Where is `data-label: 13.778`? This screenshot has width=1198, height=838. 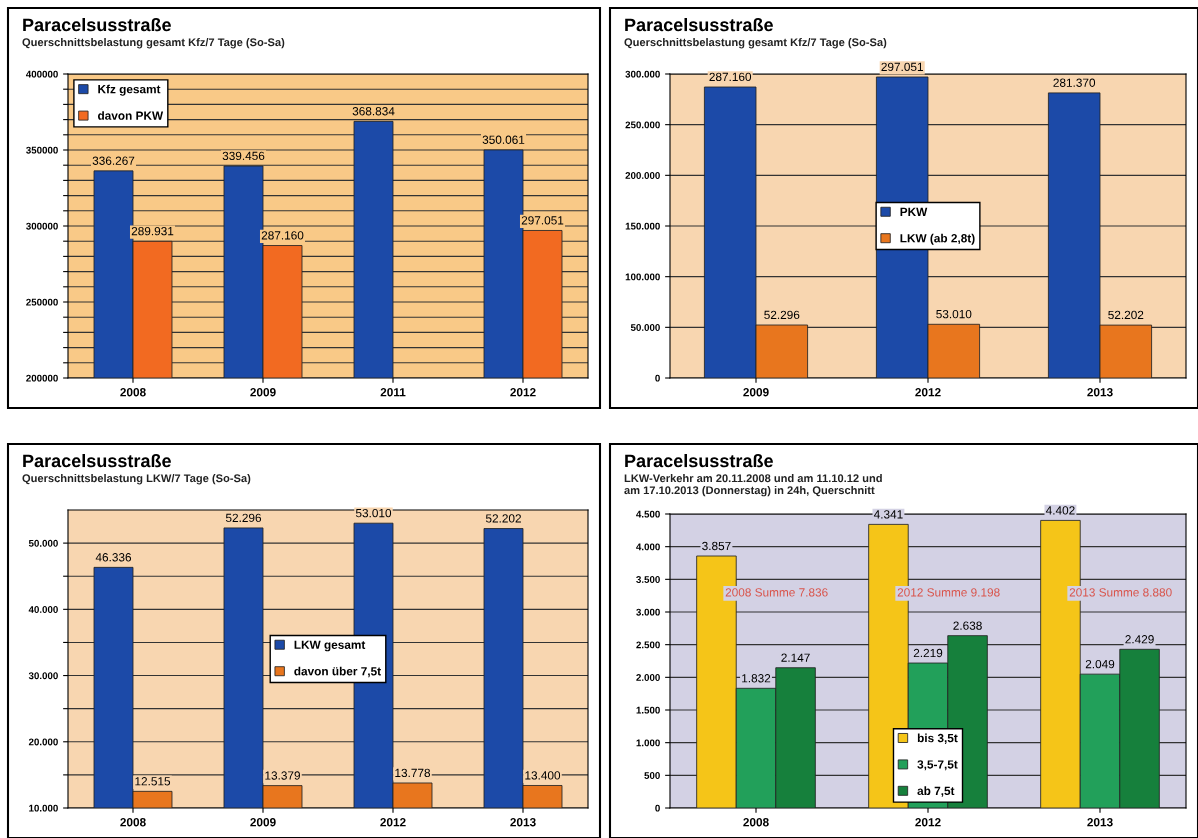 data-label: 13.778 is located at coordinates (413, 773).